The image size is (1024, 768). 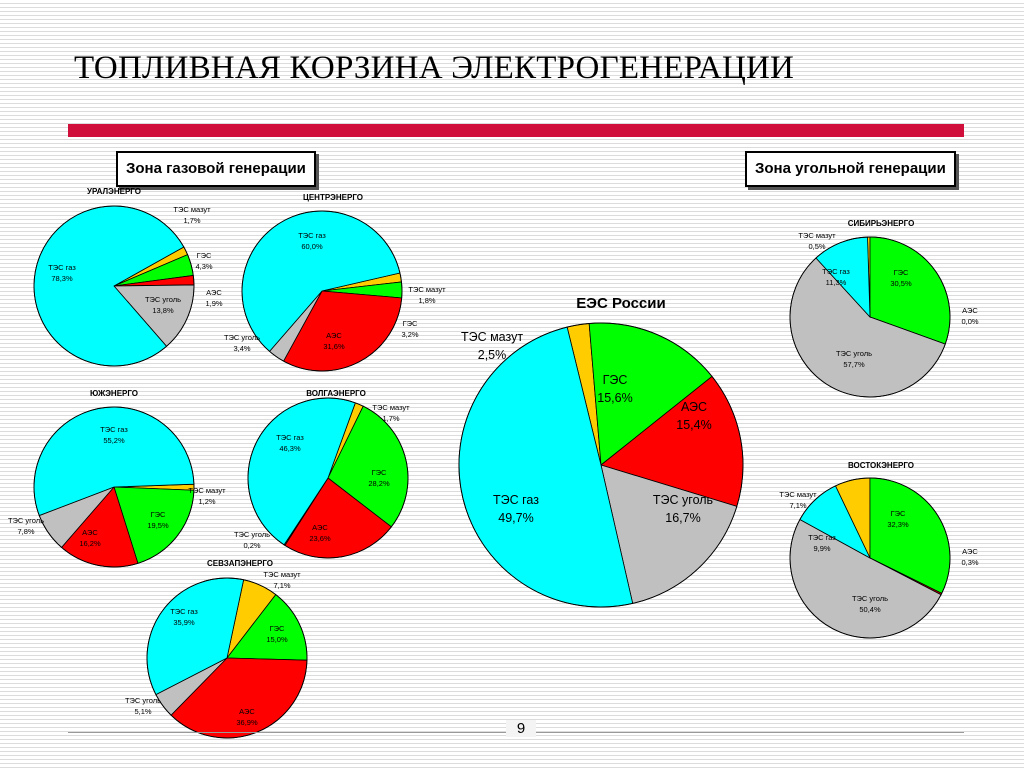 What do you see at coordinates (521, 728) in the screenshot?
I see `page-number: 9` at bounding box center [521, 728].